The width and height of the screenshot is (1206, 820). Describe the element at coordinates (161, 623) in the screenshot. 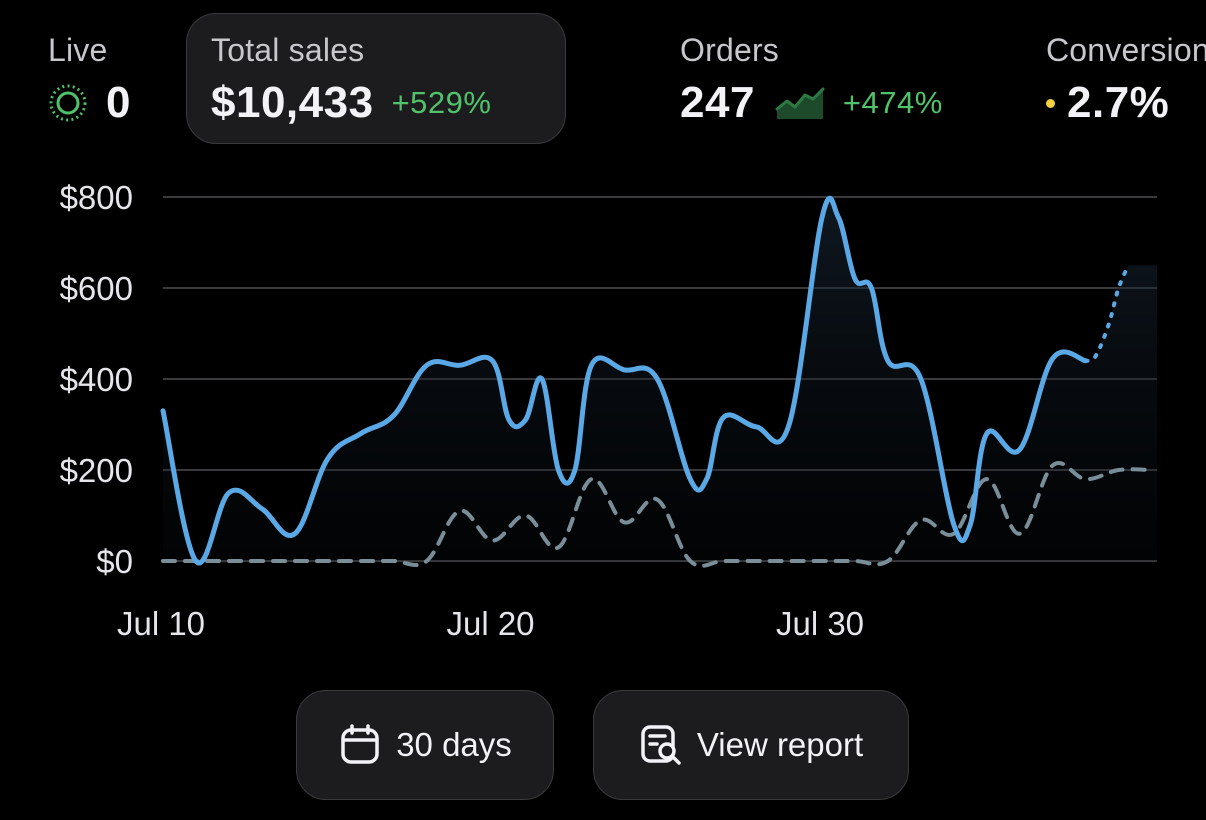

I see `x-tick-label: Jul 10` at that location.